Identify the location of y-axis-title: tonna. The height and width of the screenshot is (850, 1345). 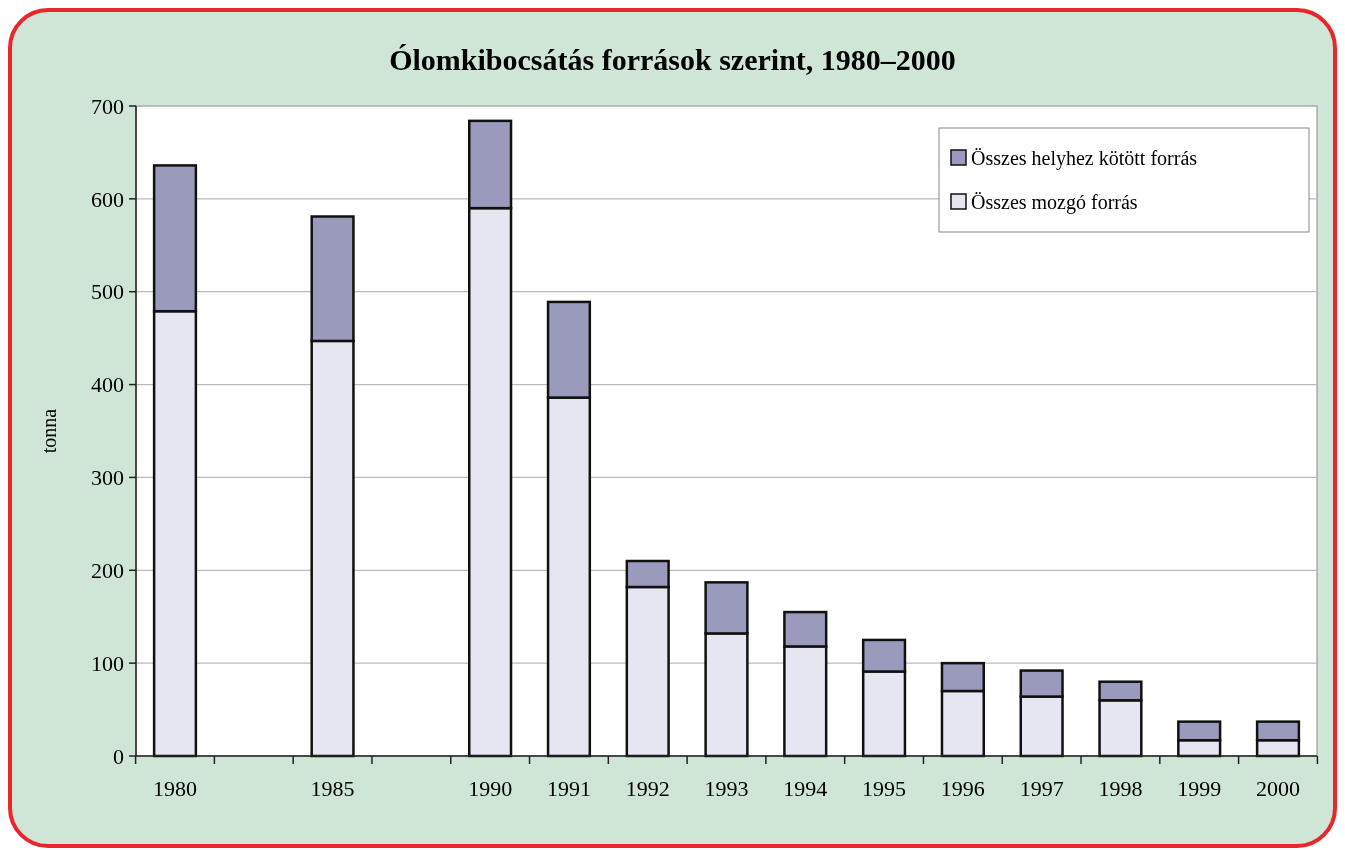
(49, 431).